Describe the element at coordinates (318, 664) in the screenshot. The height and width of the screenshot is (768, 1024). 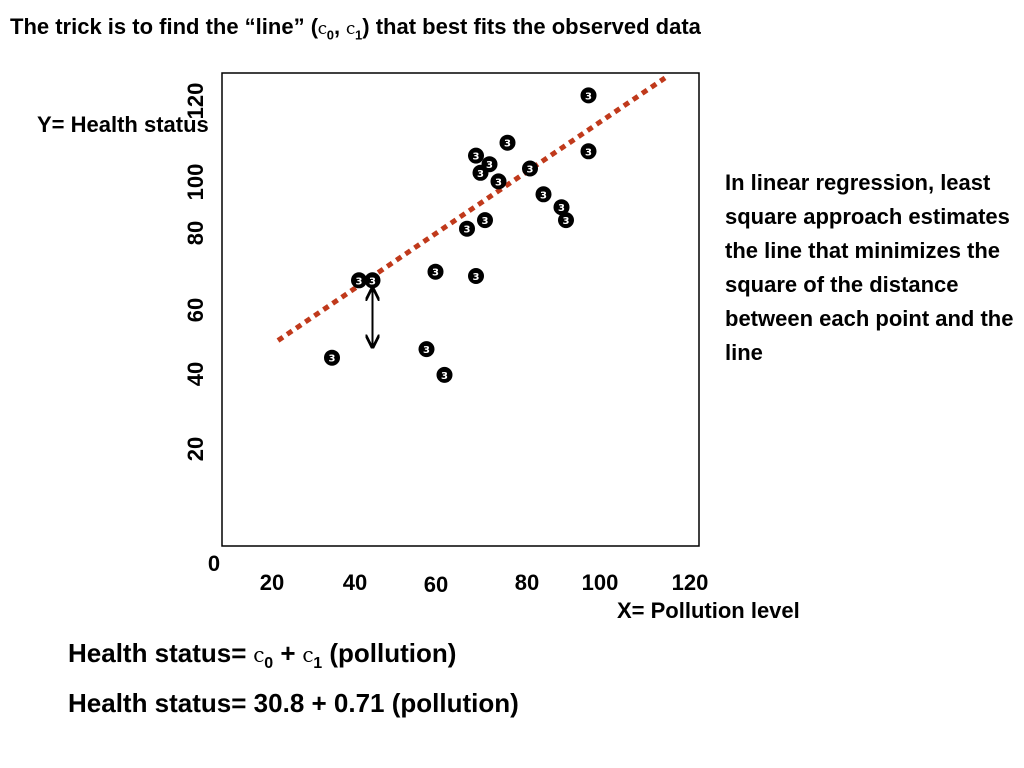
I see `eq1-subscript-1: 1` at that location.